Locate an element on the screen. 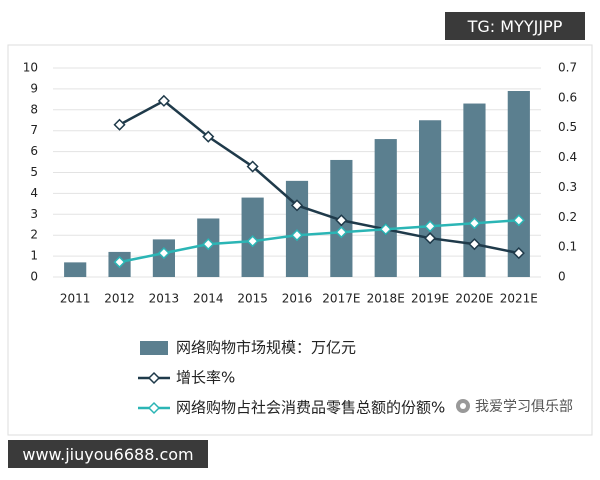 This screenshot has width=600, height=480. y-tick-label: 10 is located at coordinates (30, 68).